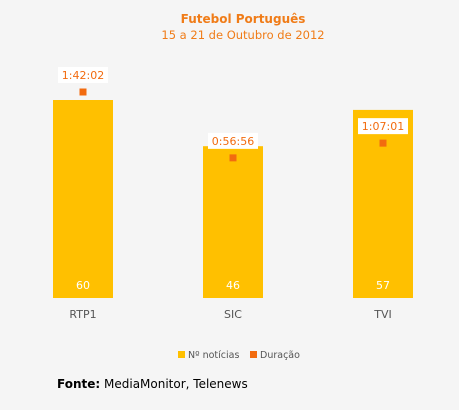  I want to click on legend-swatch-duration, so click(253, 354).